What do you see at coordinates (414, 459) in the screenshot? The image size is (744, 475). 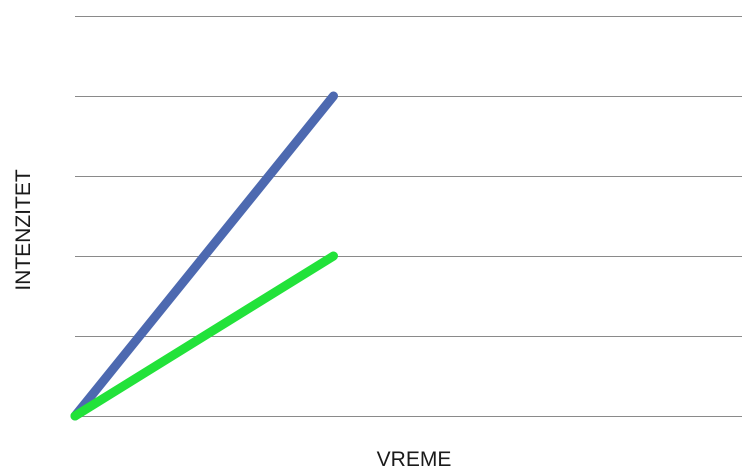 I see `x-axis-label: VREME` at bounding box center [414, 459].